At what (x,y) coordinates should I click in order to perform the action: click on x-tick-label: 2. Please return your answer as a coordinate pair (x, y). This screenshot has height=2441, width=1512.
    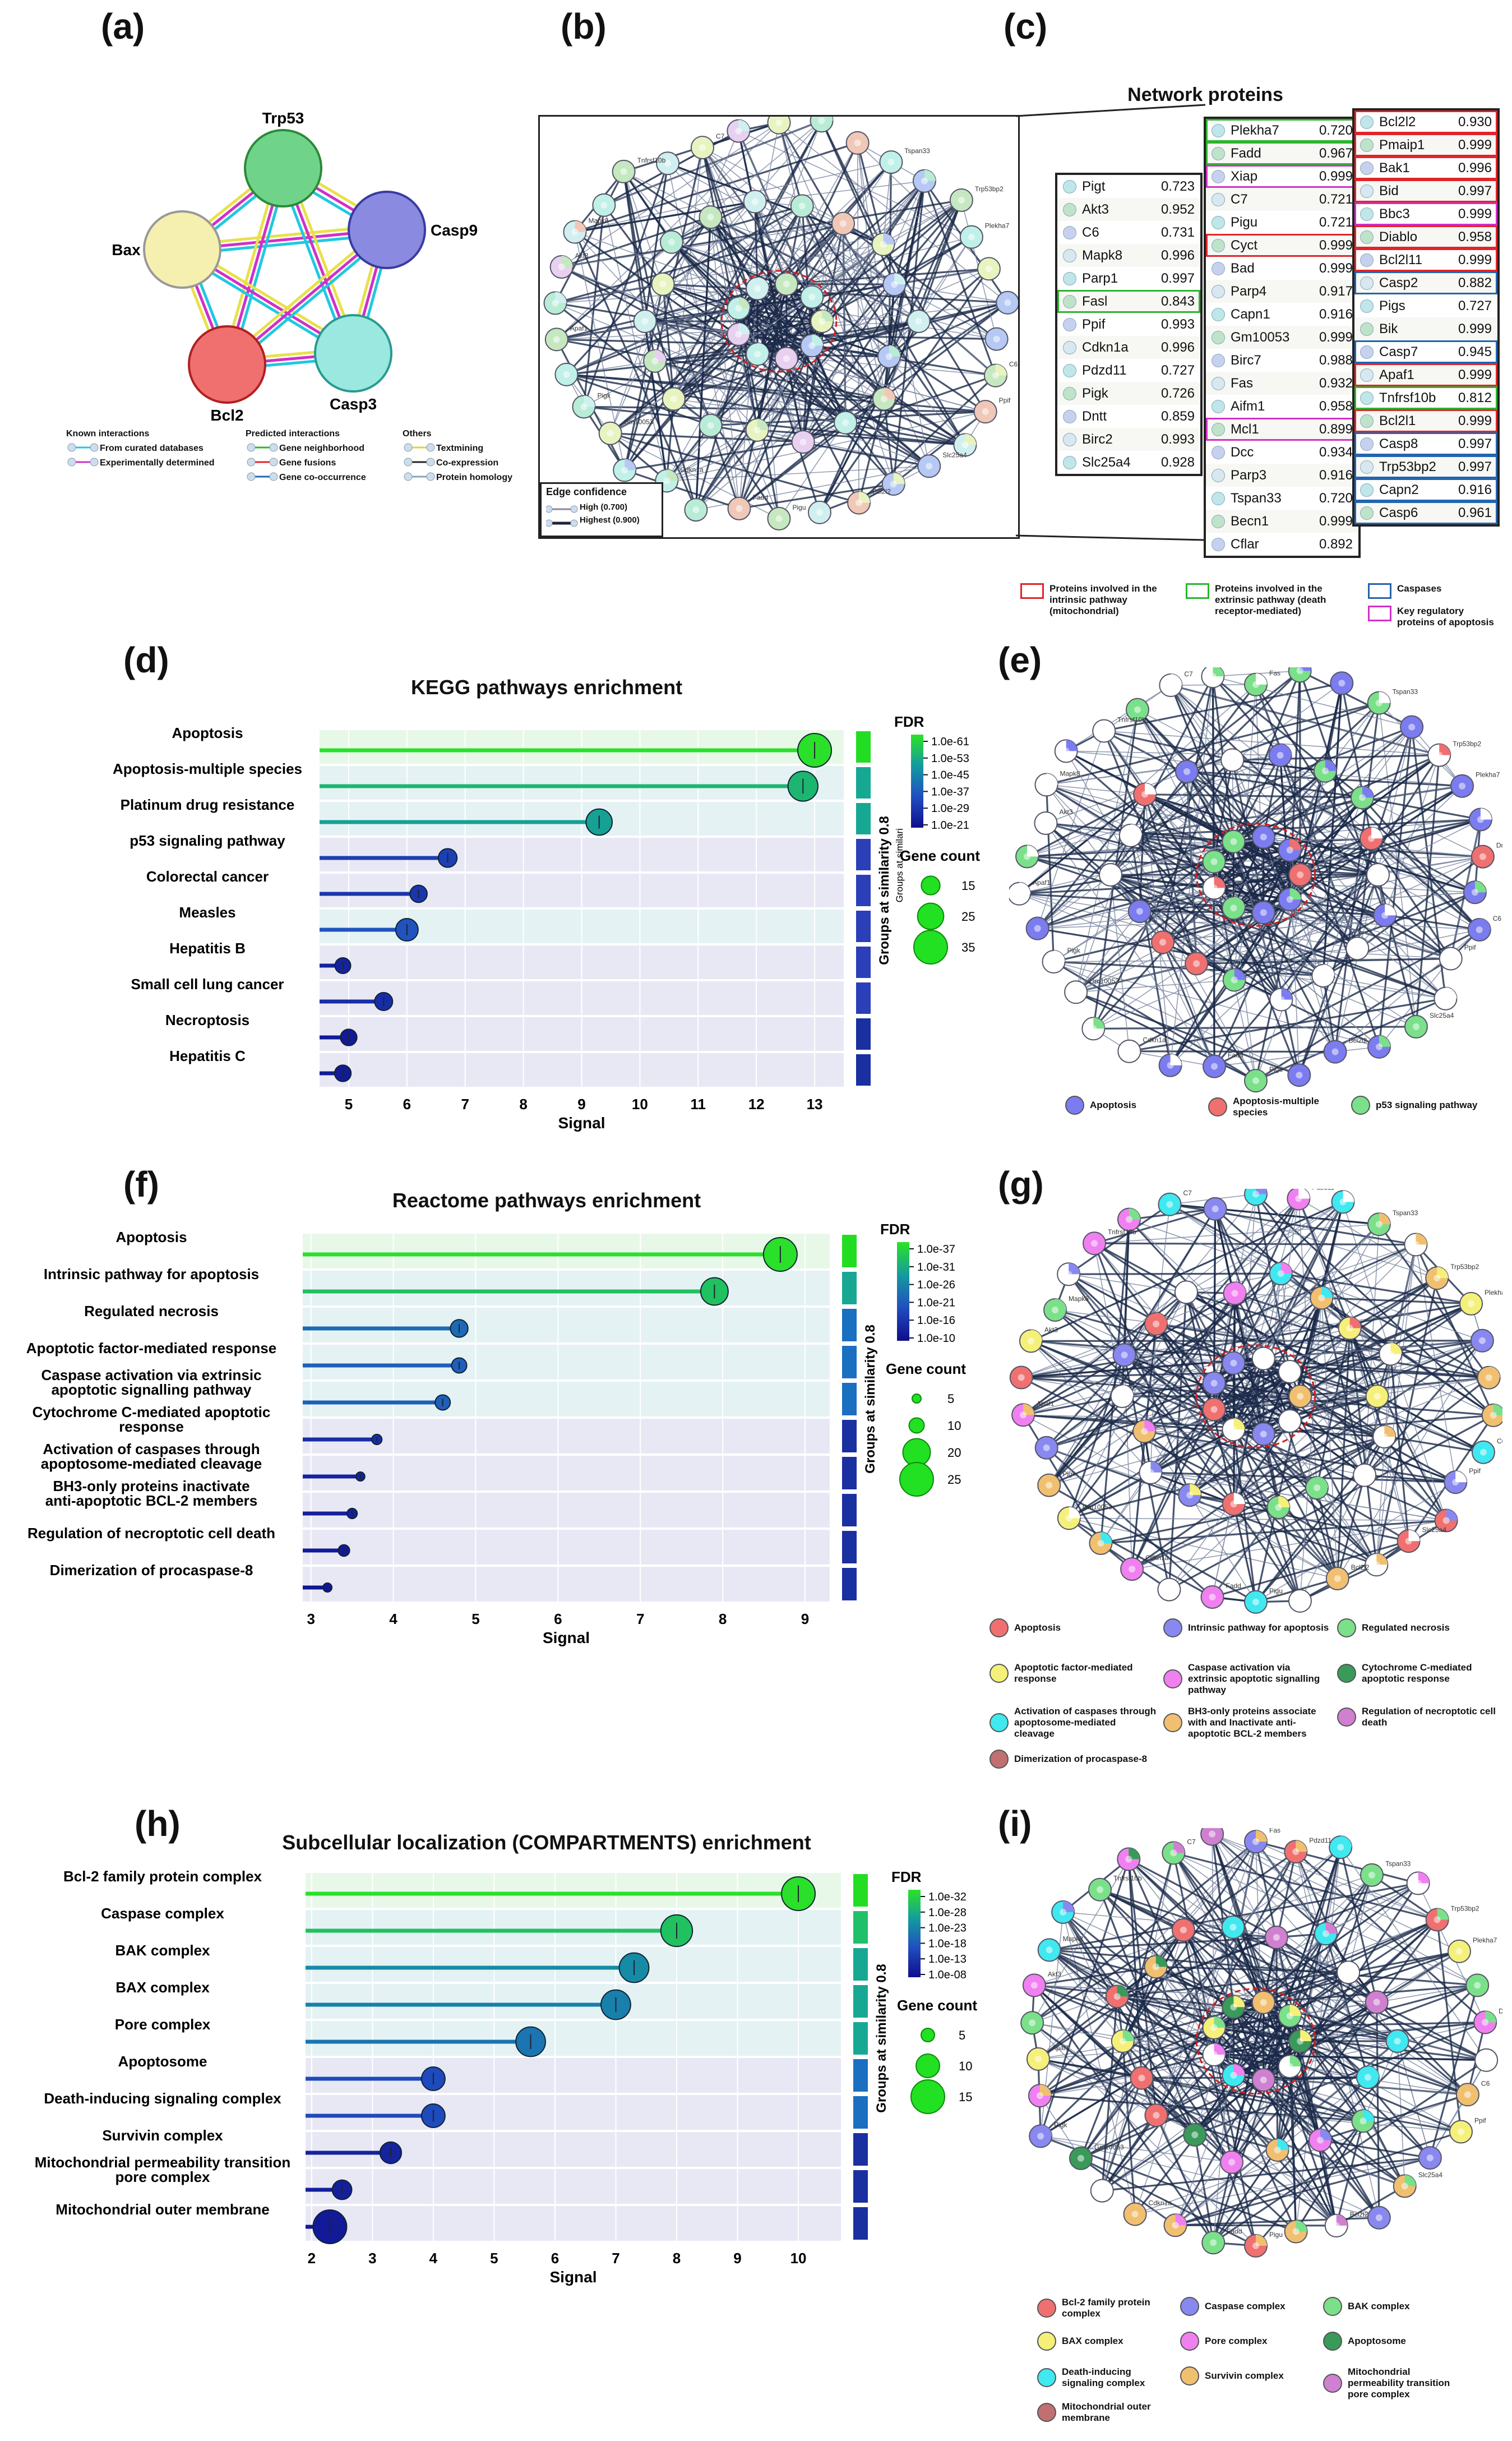
    Looking at the image, I should click on (312, 2258).